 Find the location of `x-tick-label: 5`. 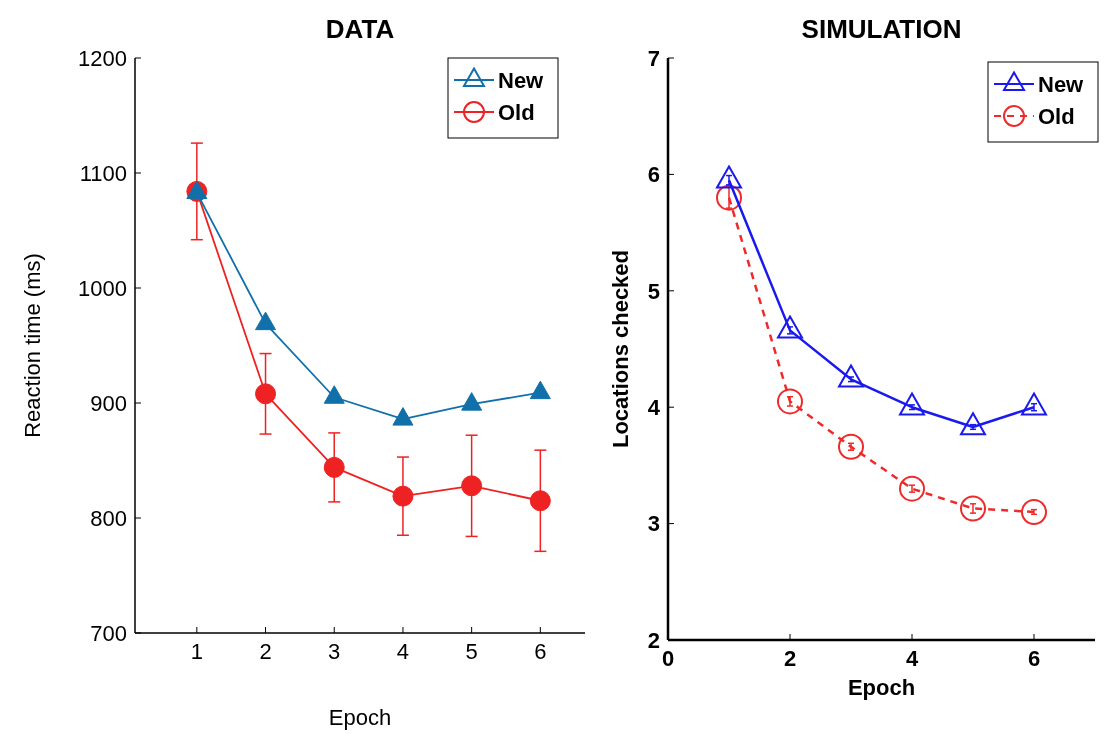

x-tick-label: 5 is located at coordinates (471, 651).